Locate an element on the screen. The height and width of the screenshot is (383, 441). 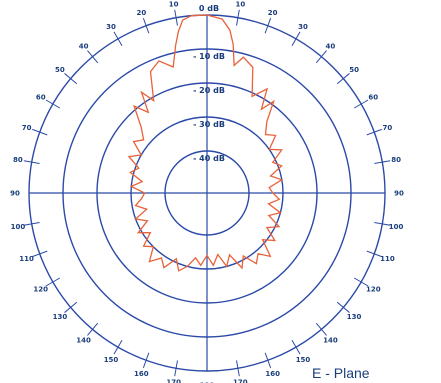
angle-label-right-130: 130 is located at coordinates (354, 317).